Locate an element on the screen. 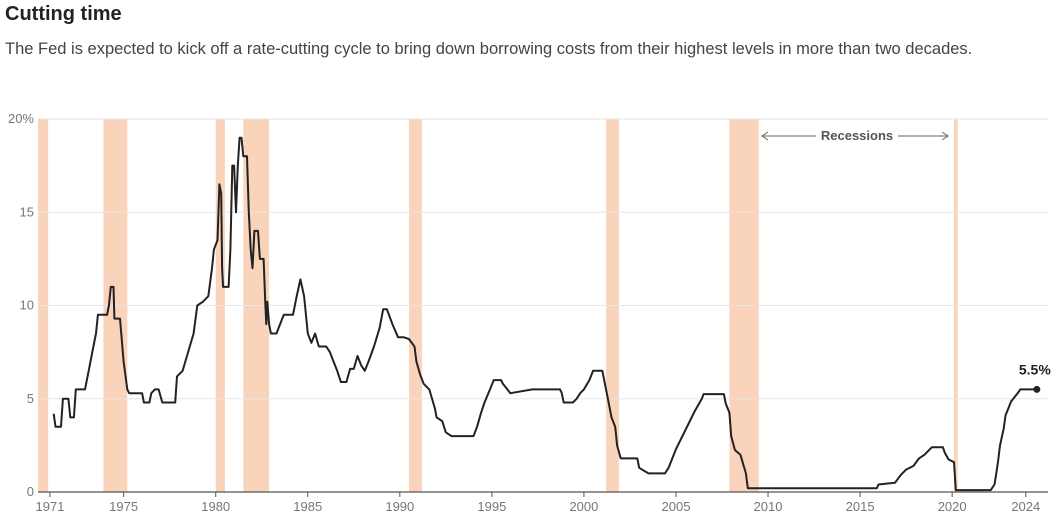 The image size is (1063, 529). y-axis-ticks: 0 5 10 15 20% is located at coordinates (21, 305).